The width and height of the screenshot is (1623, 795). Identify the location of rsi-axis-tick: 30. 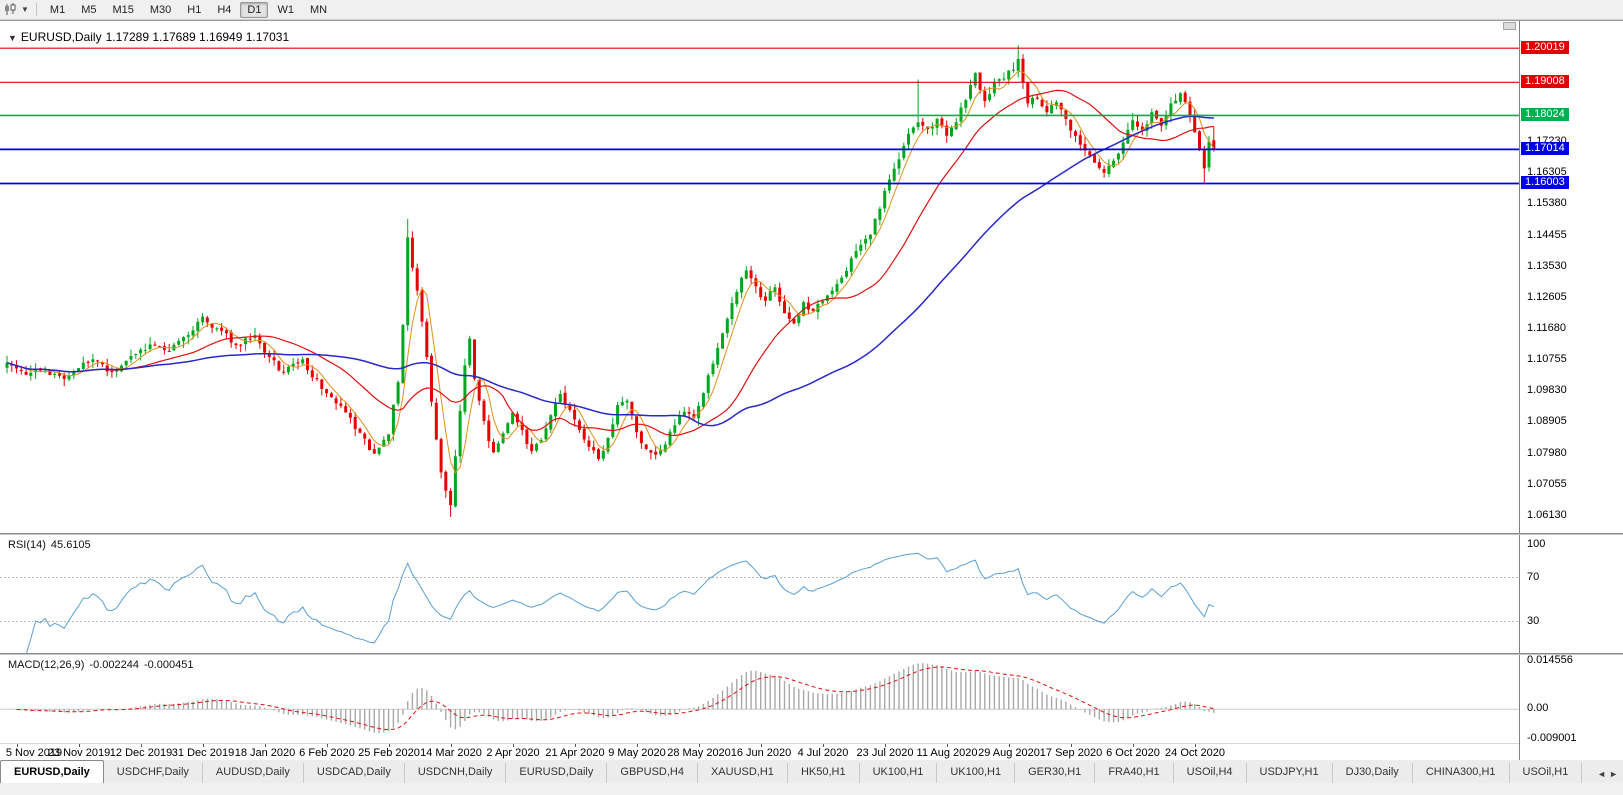
(1533, 621).